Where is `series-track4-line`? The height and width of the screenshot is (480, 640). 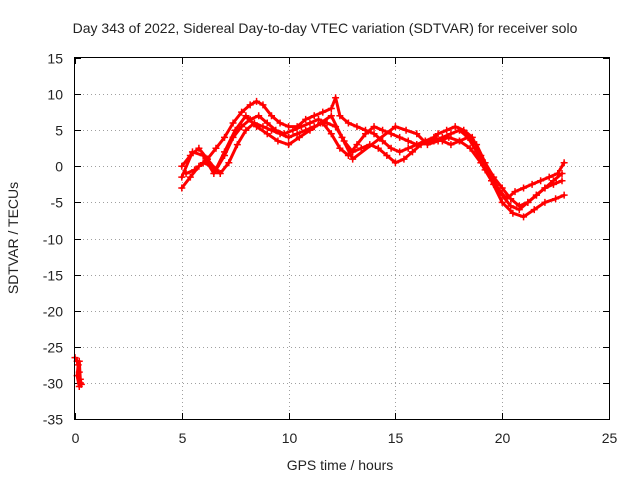 series-track4-line is located at coordinates (373, 166).